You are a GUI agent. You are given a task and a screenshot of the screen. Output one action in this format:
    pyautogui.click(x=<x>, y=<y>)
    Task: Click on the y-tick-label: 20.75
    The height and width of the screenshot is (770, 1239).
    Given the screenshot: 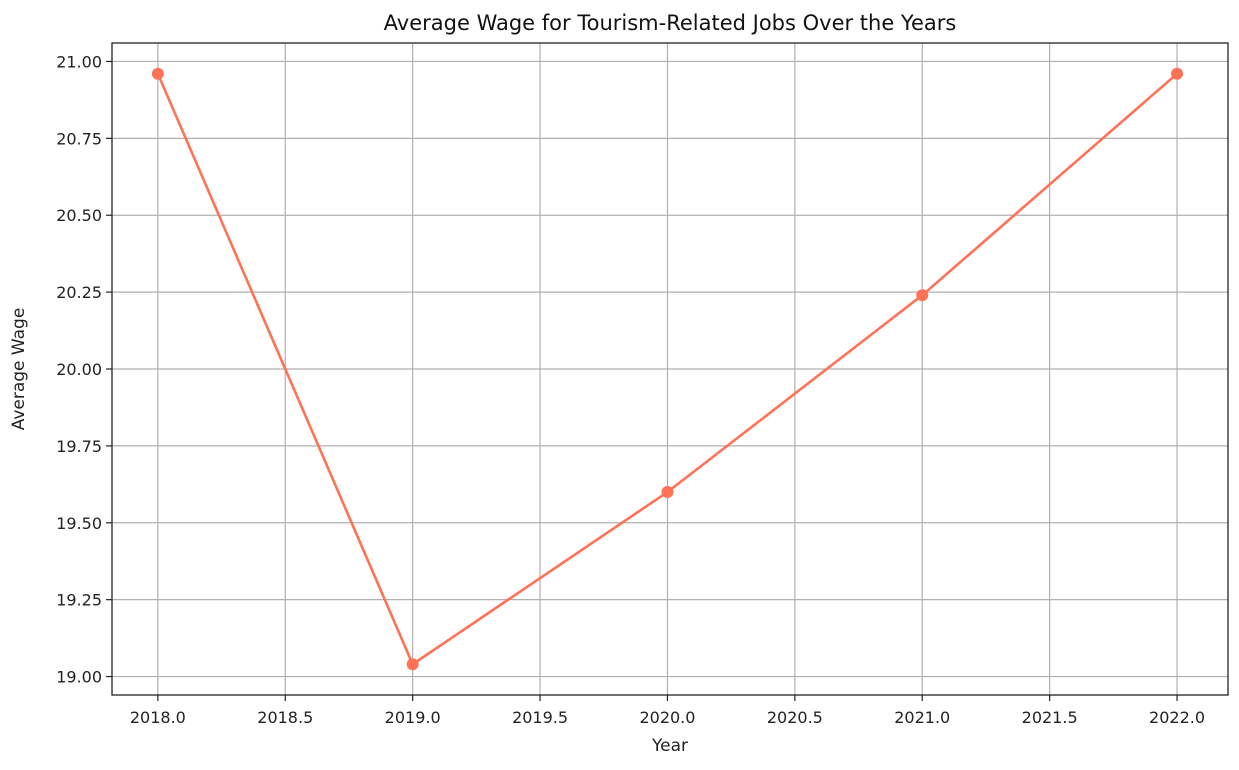 What is the action you would take?
    pyautogui.click(x=79, y=138)
    